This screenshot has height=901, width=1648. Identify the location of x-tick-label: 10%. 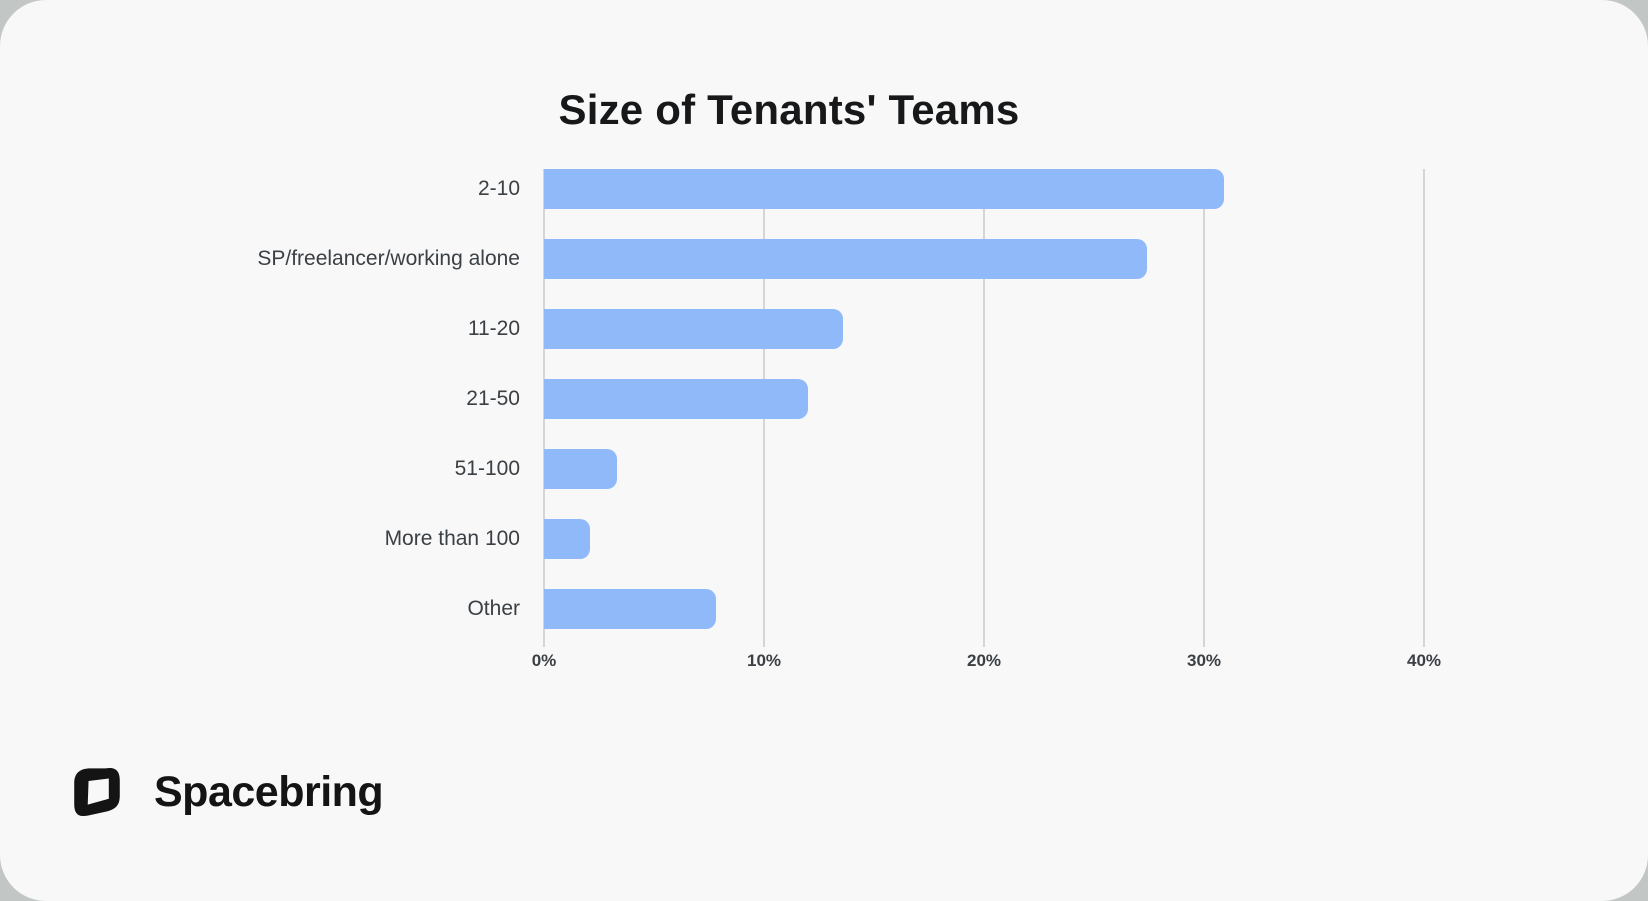
(764, 660).